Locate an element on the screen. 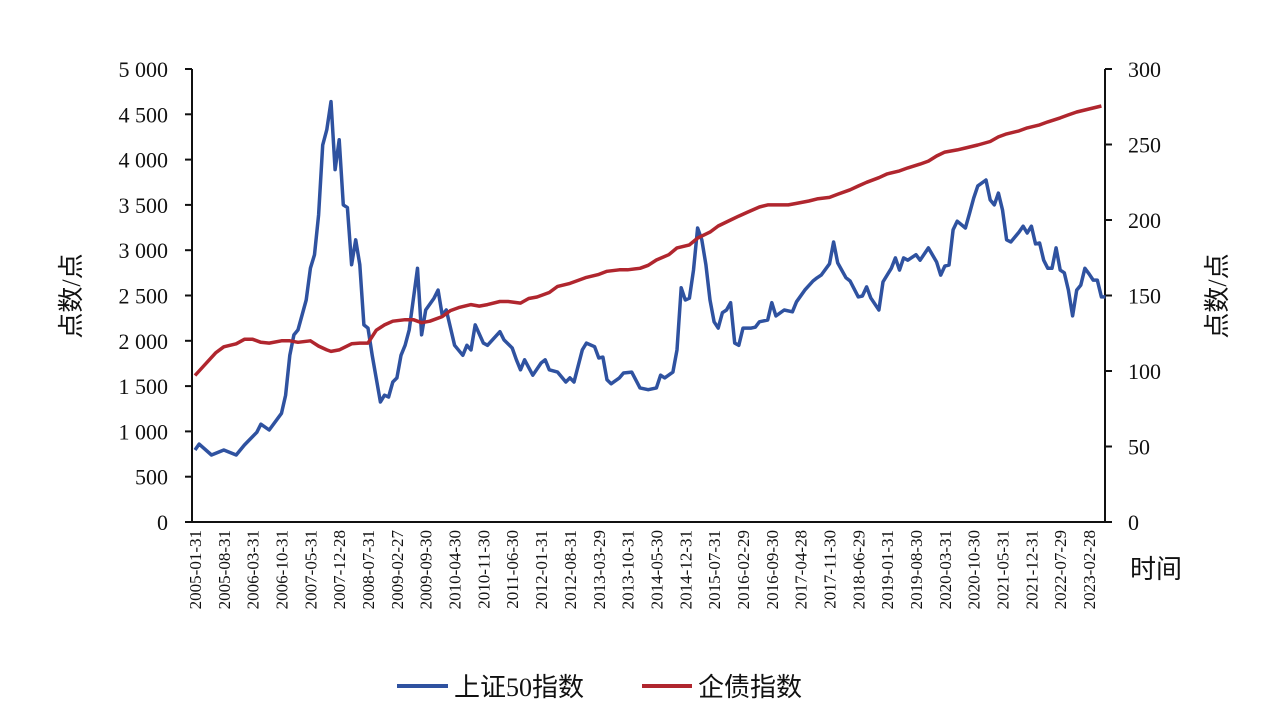 Image resolution: width=1278 pixels, height=709 pixels. x-tick-label: 2022-07-29 is located at coordinates (1060, 569).